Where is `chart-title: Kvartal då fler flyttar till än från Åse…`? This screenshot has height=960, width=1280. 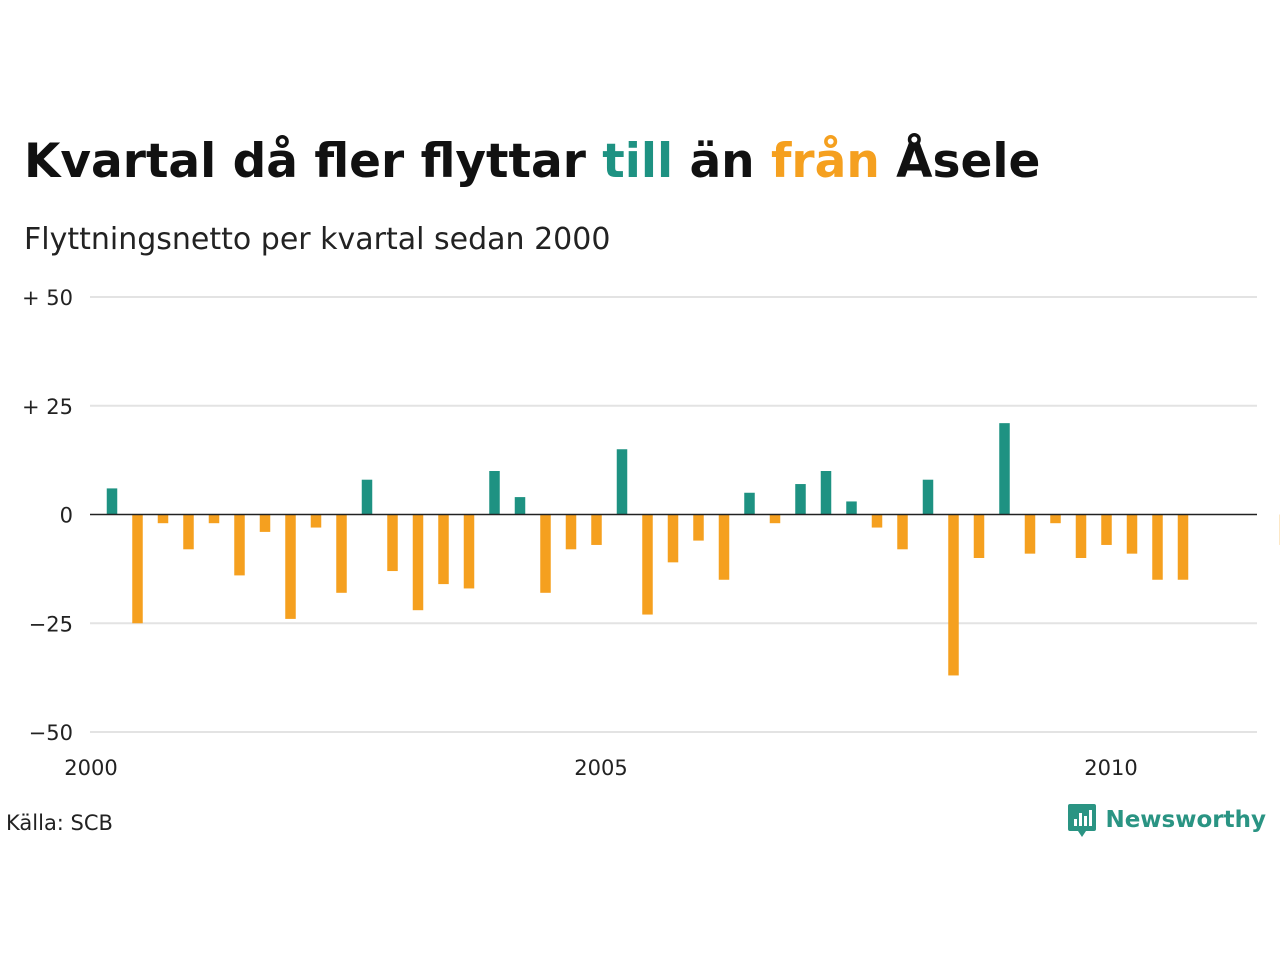 chart-title: Kvartal då fler flyttar till än från Åse… is located at coordinates (532, 162).